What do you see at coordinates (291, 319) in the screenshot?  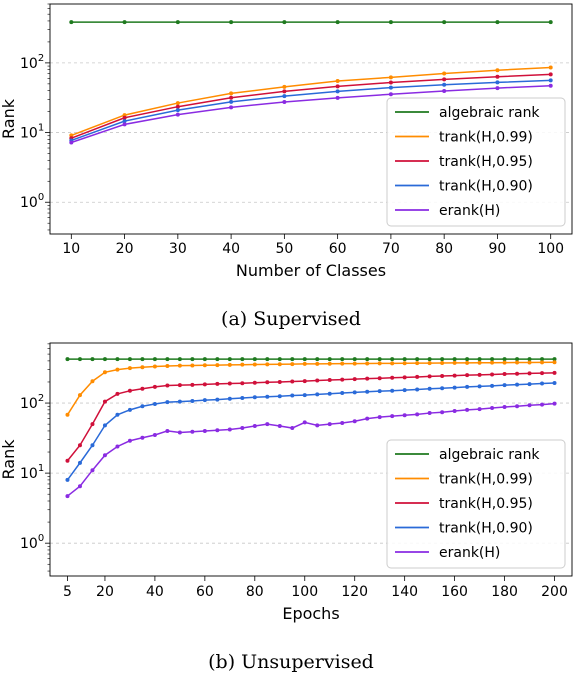 I see `figure-caption: (a) Supervised` at bounding box center [291, 319].